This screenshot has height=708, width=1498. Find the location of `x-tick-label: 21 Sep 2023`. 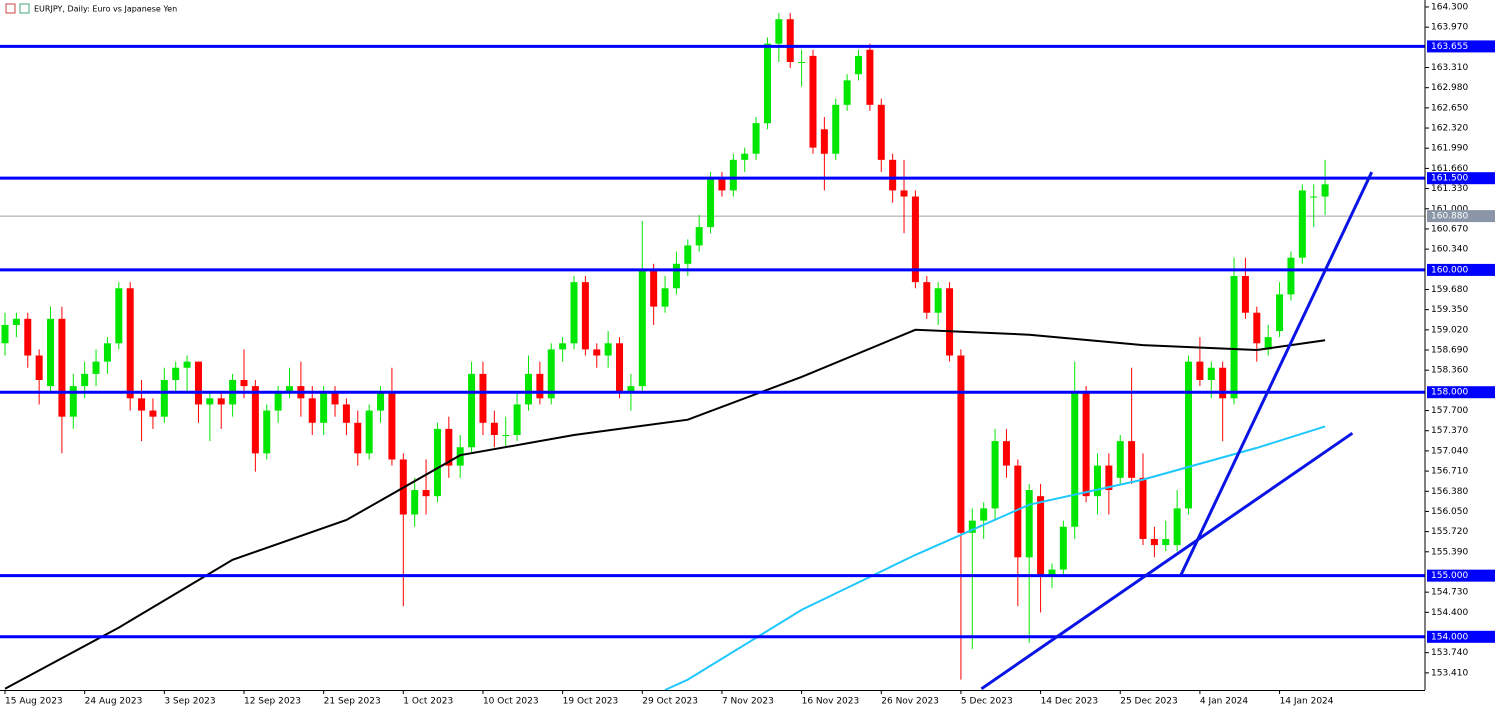

x-tick-label: 21 Sep 2023 is located at coordinates (352, 702).